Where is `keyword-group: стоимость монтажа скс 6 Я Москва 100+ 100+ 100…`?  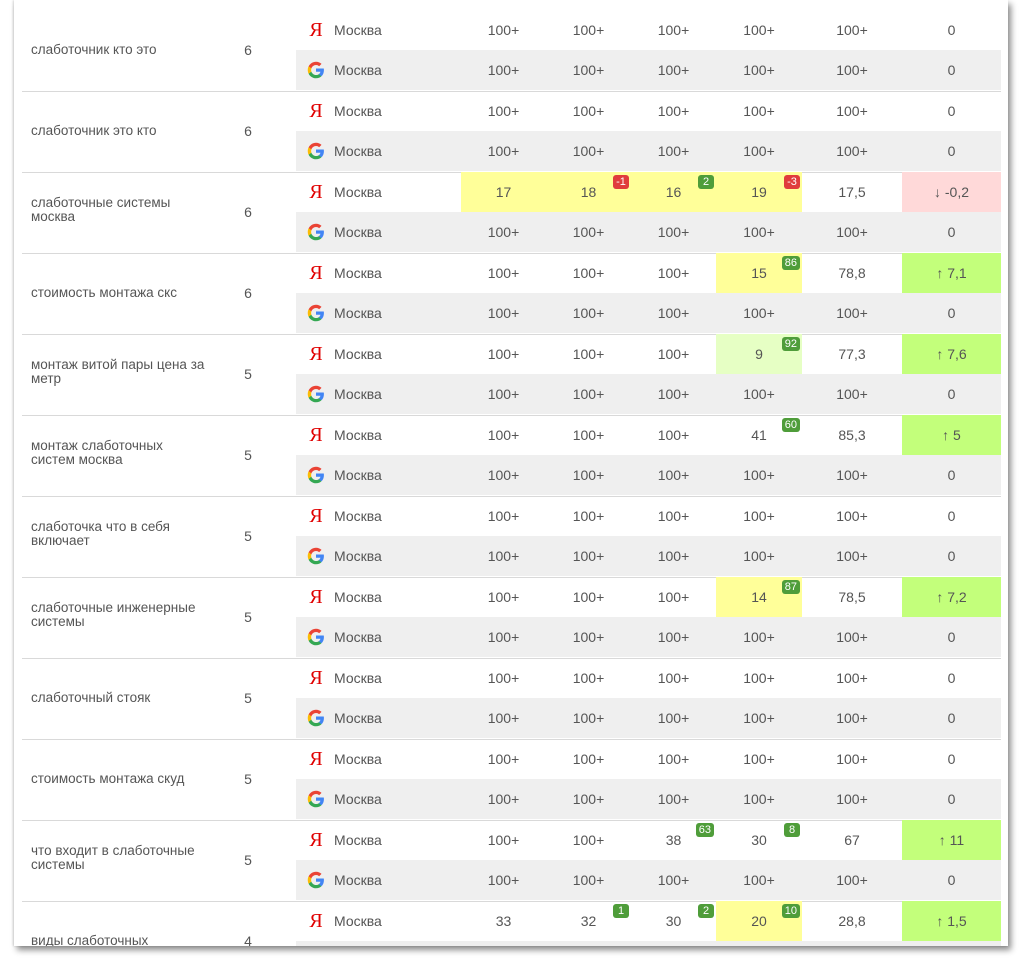
keyword-group: стоимость монтажа скс 6 Я Москва 100+ 100+ 100… is located at coordinates (511, 293).